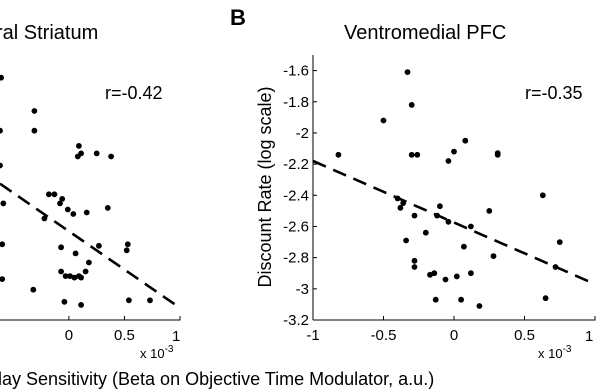  I want to click on panel-b-x-edge-tick: 1, so click(589, 336).